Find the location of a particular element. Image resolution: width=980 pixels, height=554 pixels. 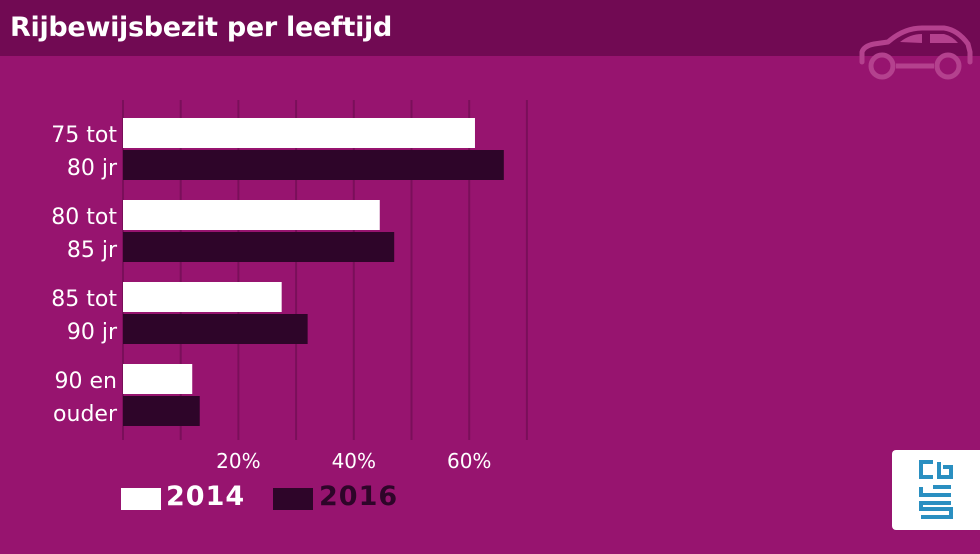

category-label: 85 tot is located at coordinates (84, 299).